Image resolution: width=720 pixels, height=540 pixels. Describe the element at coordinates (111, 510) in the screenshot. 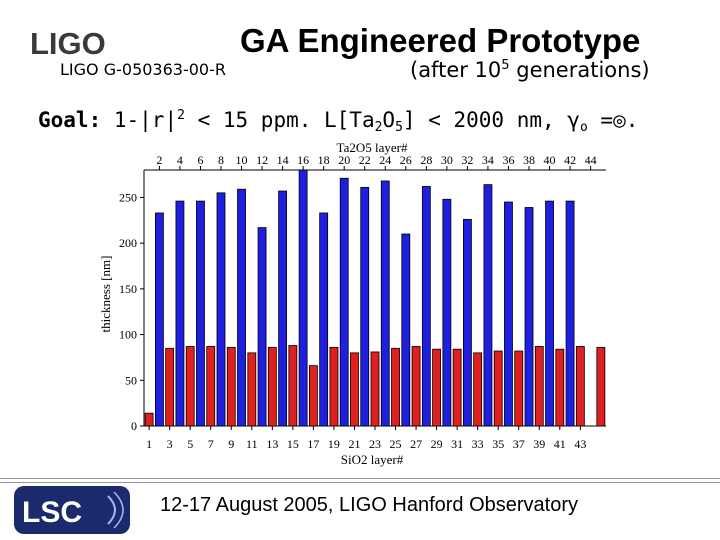

I see `lsc-wave-icon` at that location.